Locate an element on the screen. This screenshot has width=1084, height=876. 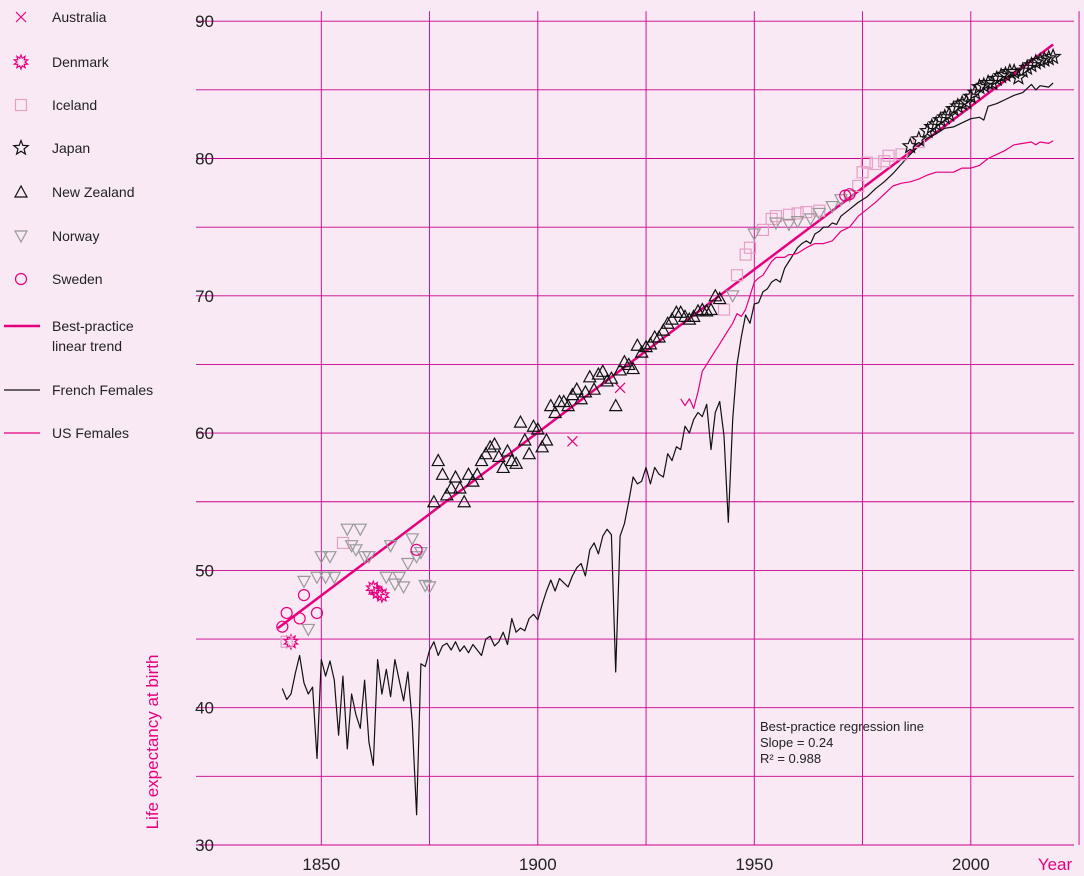
legend-label: Denmark is located at coordinates (81, 62).